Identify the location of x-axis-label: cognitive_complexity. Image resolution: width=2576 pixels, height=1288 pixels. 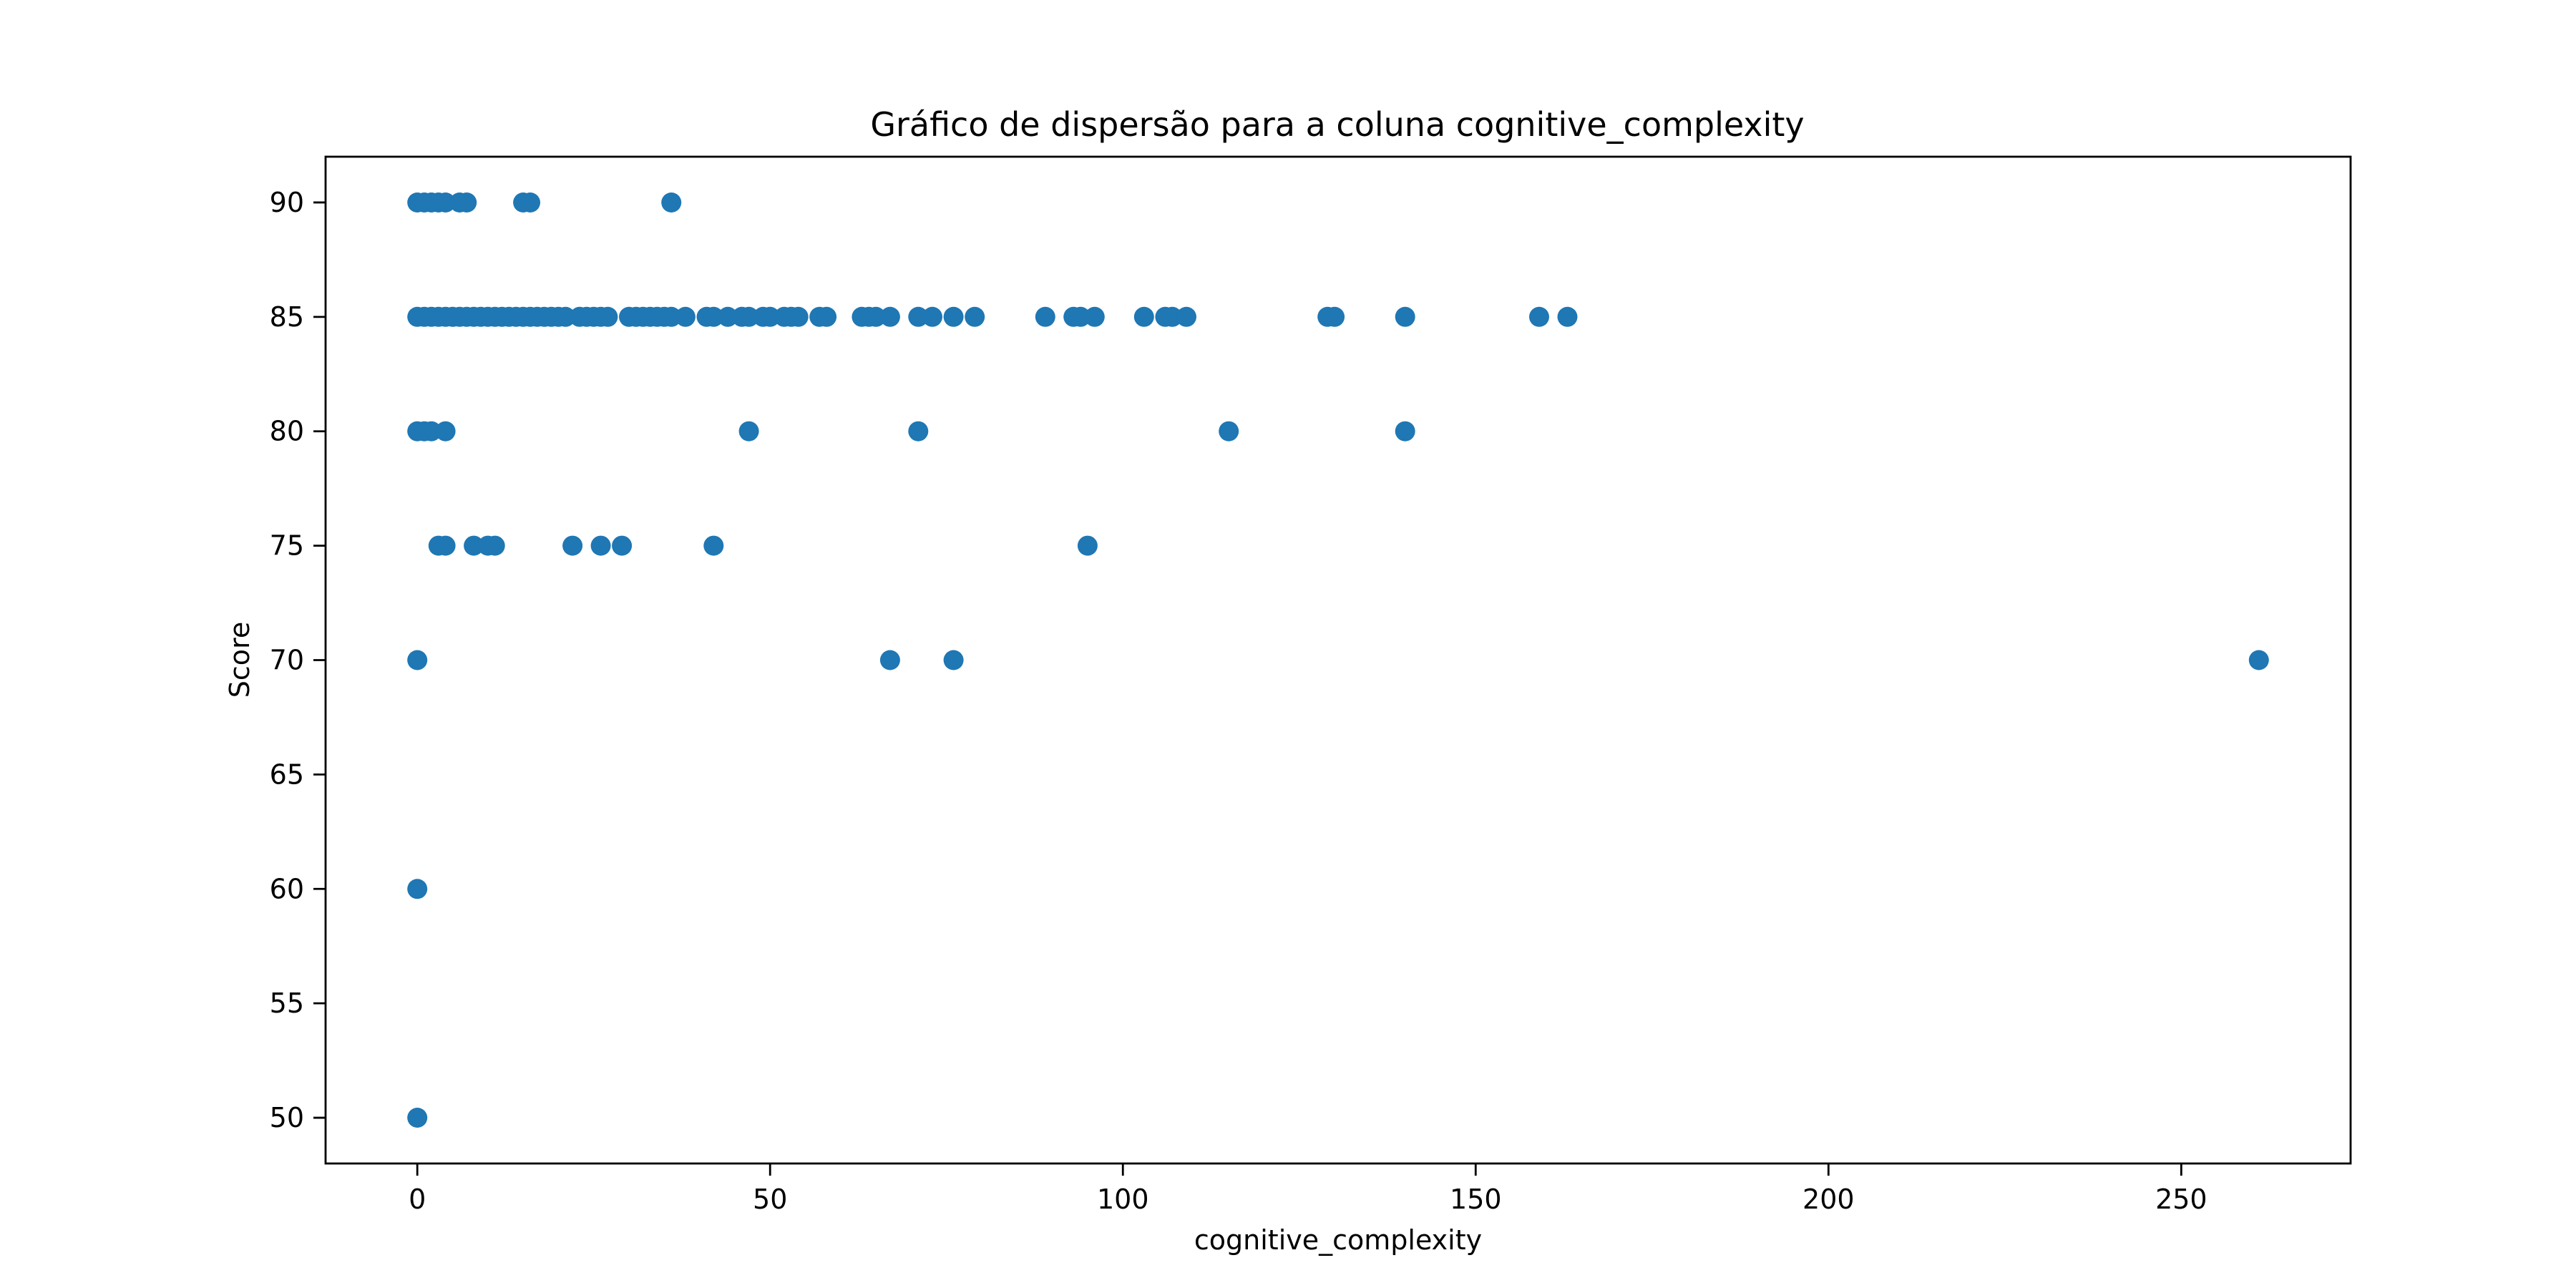
(1338, 1240).